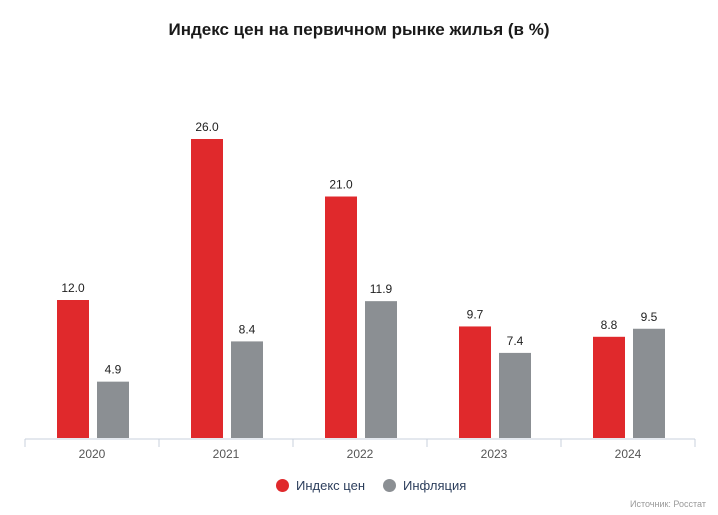  Describe the element at coordinates (360, 454) in the screenshot. I see `x-tick-label: 2022` at that location.